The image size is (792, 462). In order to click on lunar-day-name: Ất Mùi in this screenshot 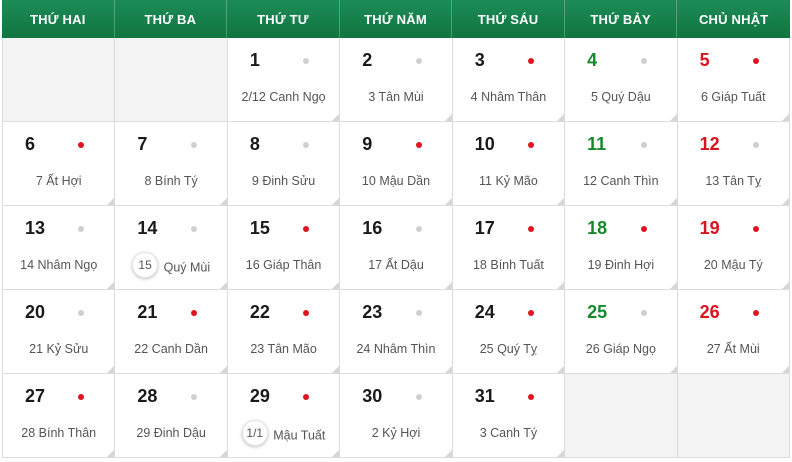, I will do `click(742, 349)`.